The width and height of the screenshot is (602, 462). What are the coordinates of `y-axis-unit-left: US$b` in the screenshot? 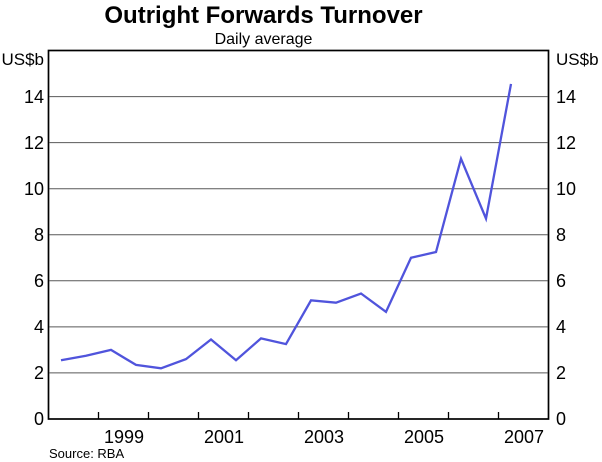 It's located at (22, 59).